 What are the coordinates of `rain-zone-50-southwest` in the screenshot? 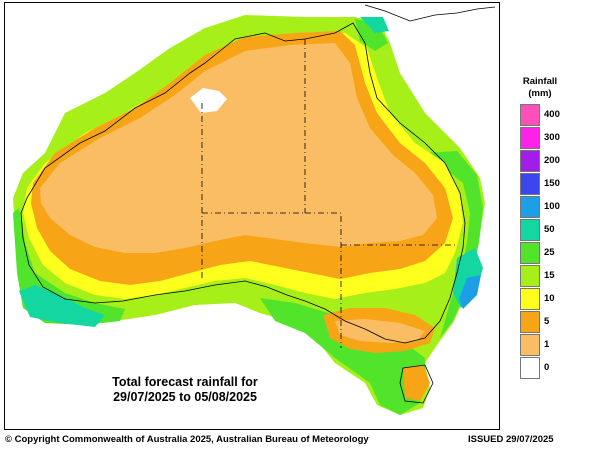 It's located at (62, 306).